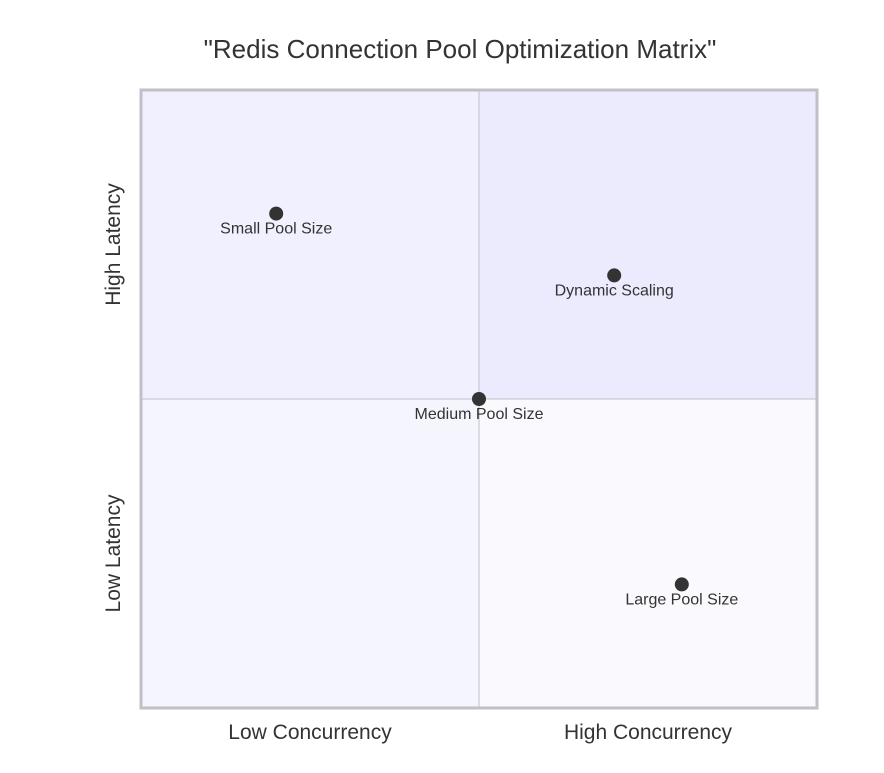 The width and height of the screenshot is (884, 773). Describe the element at coordinates (276, 229) in the screenshot. I see `point-label: Small Pool Size` at that location.